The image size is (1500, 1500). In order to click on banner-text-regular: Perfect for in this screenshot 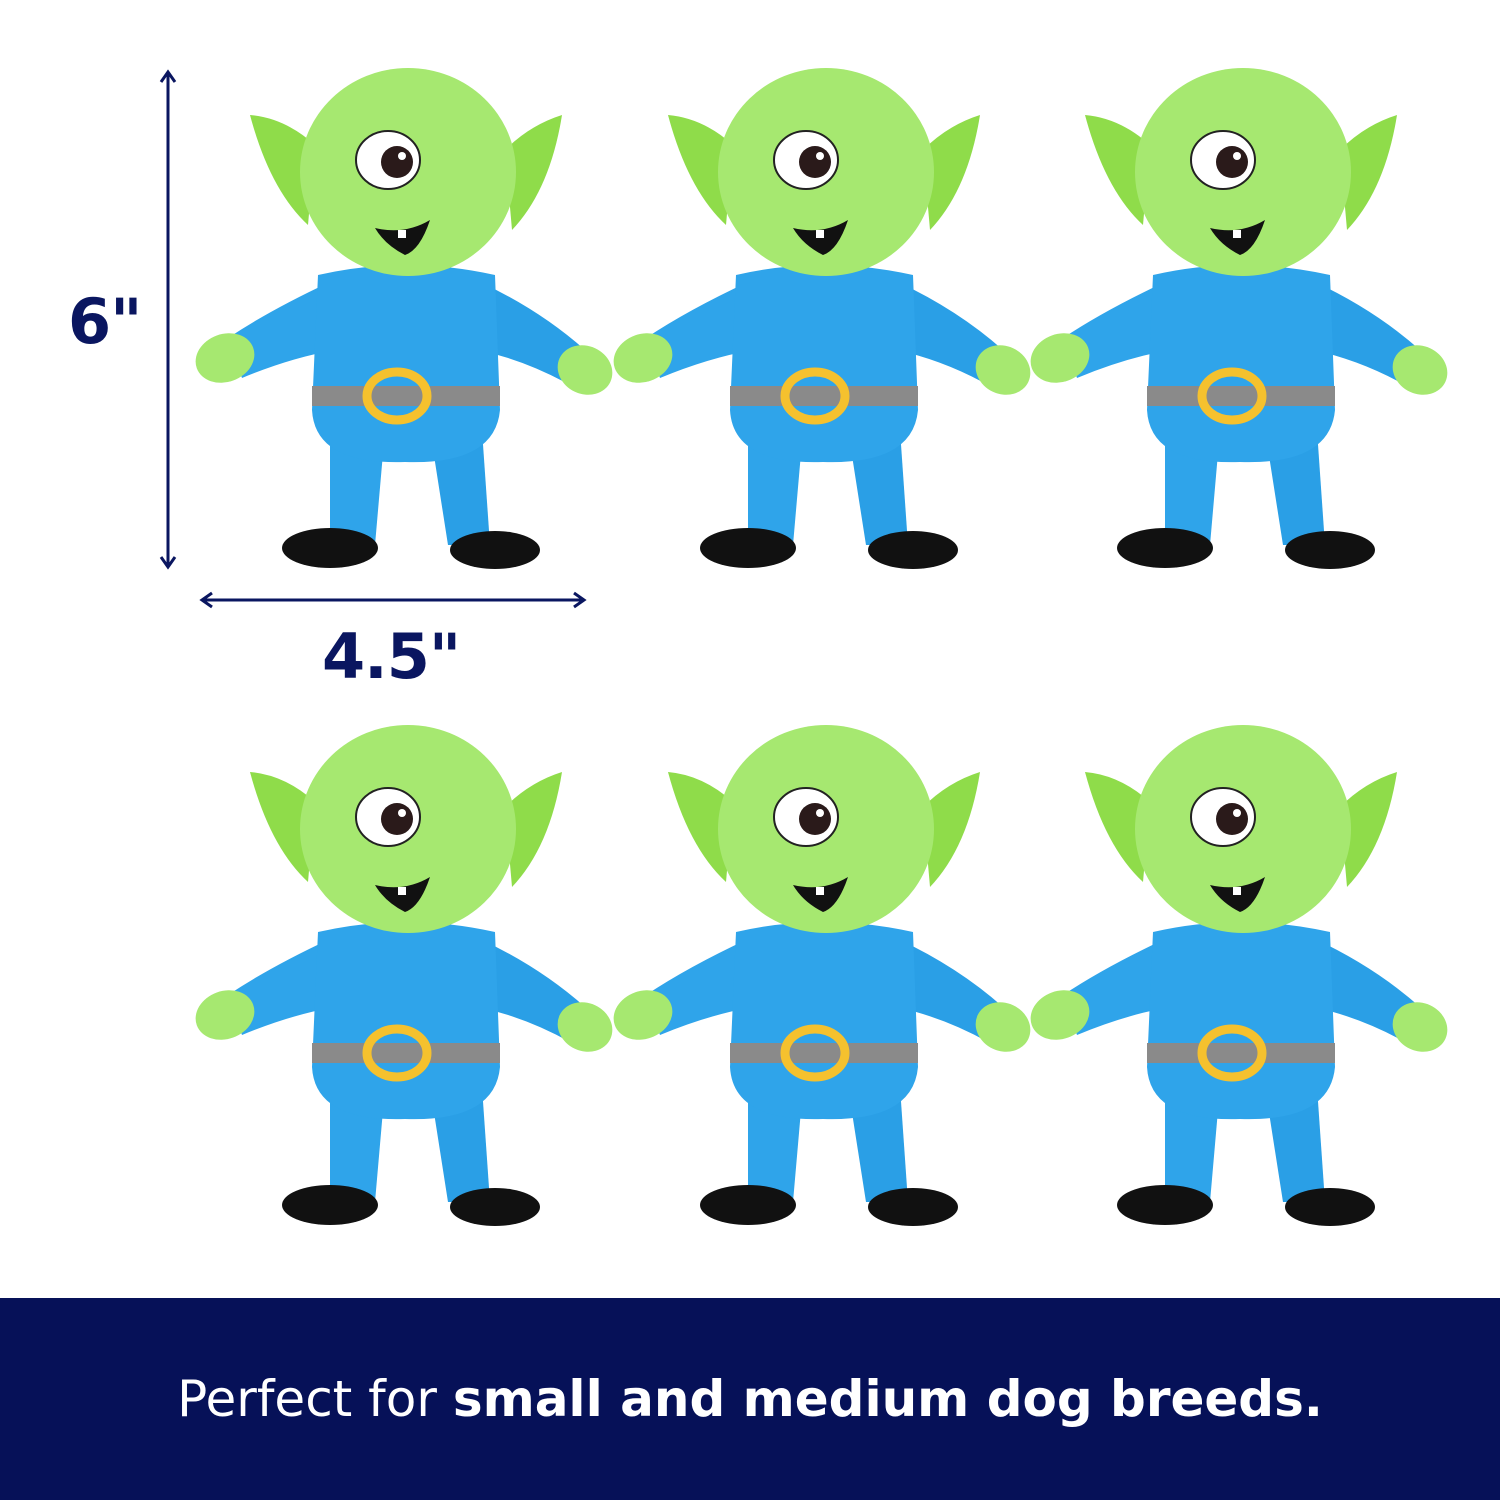, I will do `click(315, 1399)`.